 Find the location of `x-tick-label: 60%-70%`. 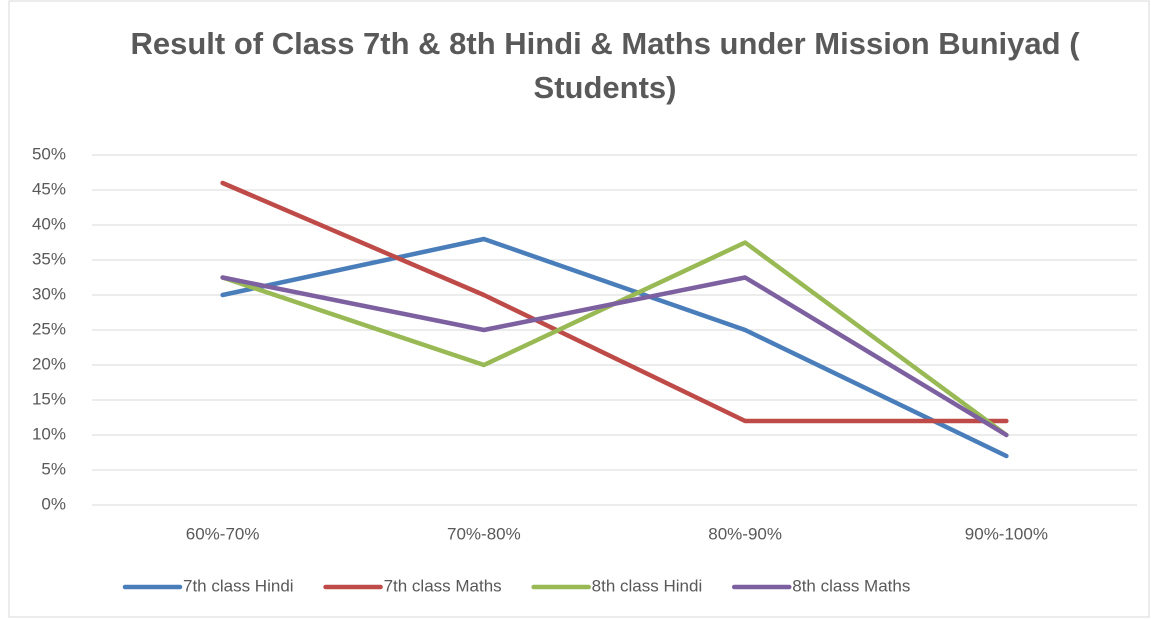

x-tick-label: 60%-70% is located at coordinates (223, 533).